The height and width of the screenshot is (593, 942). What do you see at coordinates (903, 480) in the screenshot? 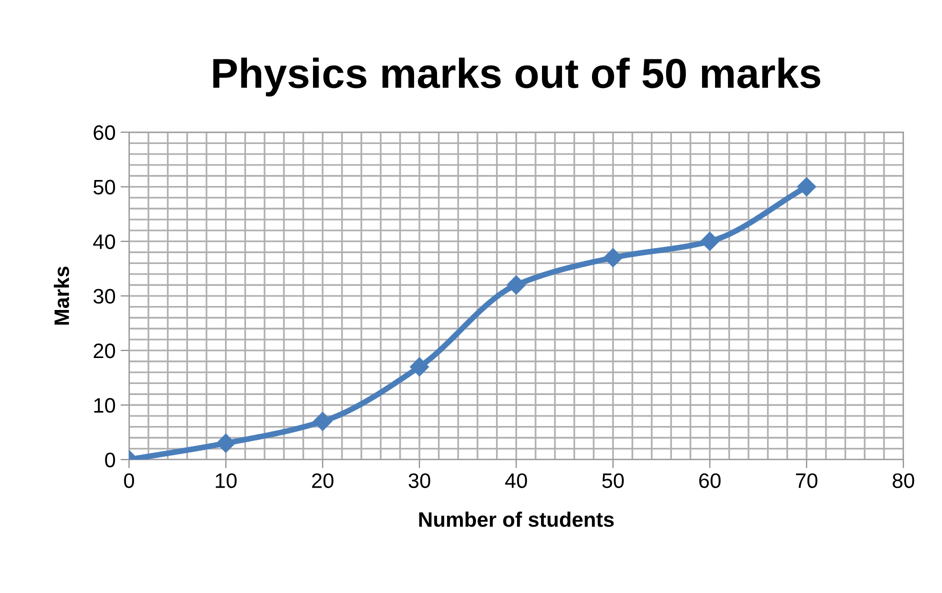
I see `x-tick-label: 80` at bounding box center [903, 480].